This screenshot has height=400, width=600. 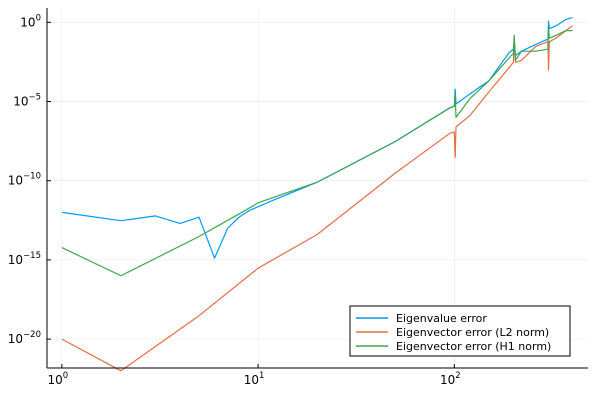 What do you see at coordinates (24, 259) in the screenshot?
I see `y-tick-label: 10⁻¹⁵` at bounding box center [24, 259].